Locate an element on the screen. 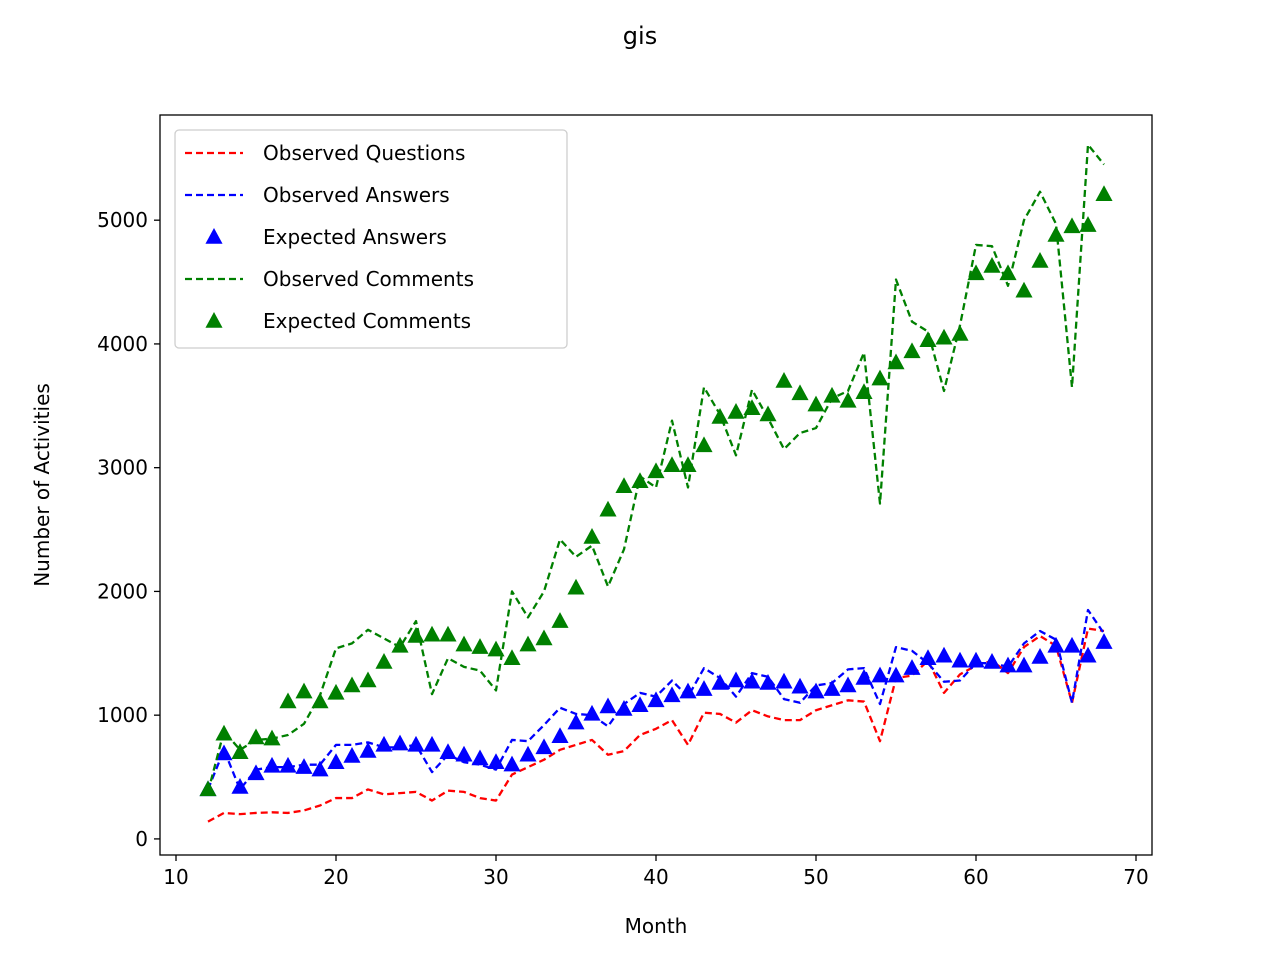 This screenshot has width=1280, height=960. y-axis: 0 1000 2000 3000 4000 5000 is located at coordinates (128, 529).